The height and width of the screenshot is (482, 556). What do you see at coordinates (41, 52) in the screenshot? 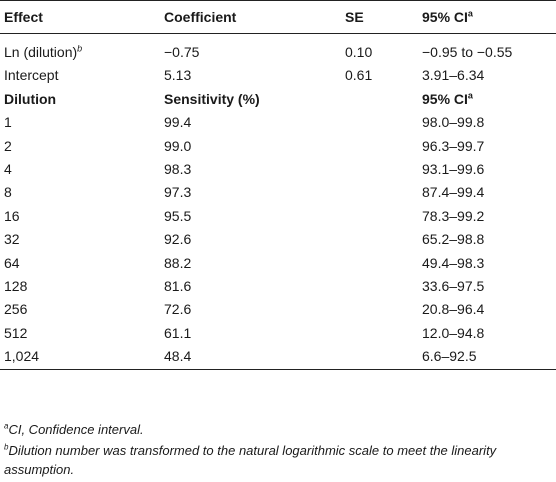
I see `cell-effect-label: Ln (dilution)` at bounding box center [41, 52].